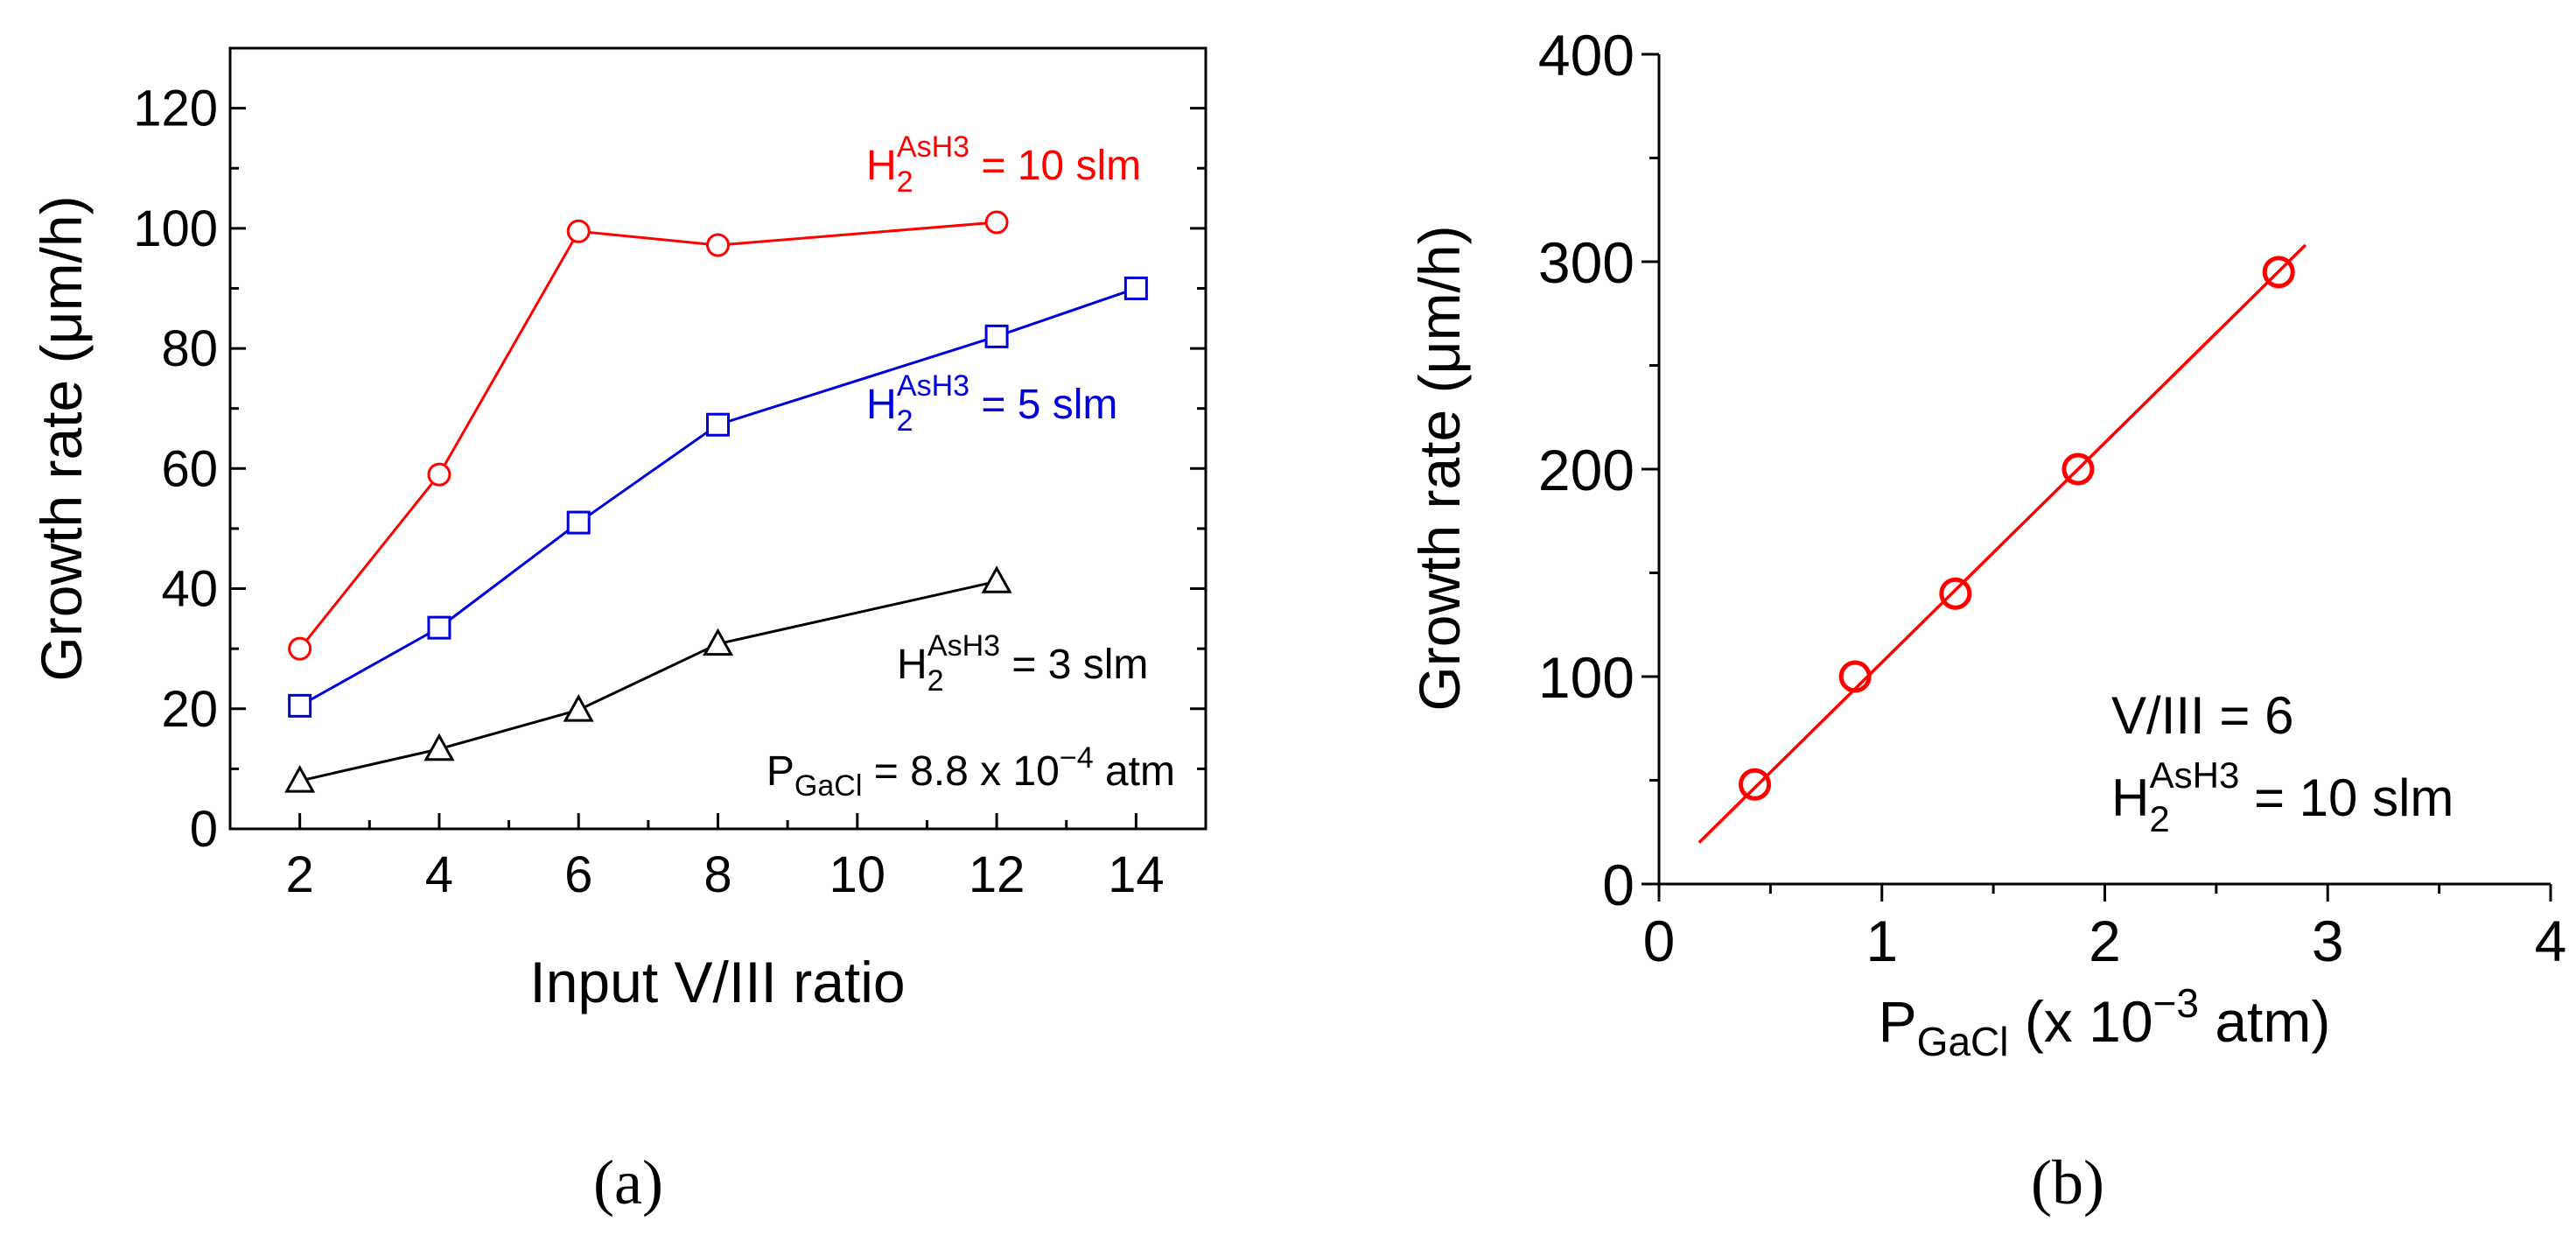  Describe the element at coordinates (1136, 874) in the screenshot. I see `x-tick-label-a: 14` at that location.